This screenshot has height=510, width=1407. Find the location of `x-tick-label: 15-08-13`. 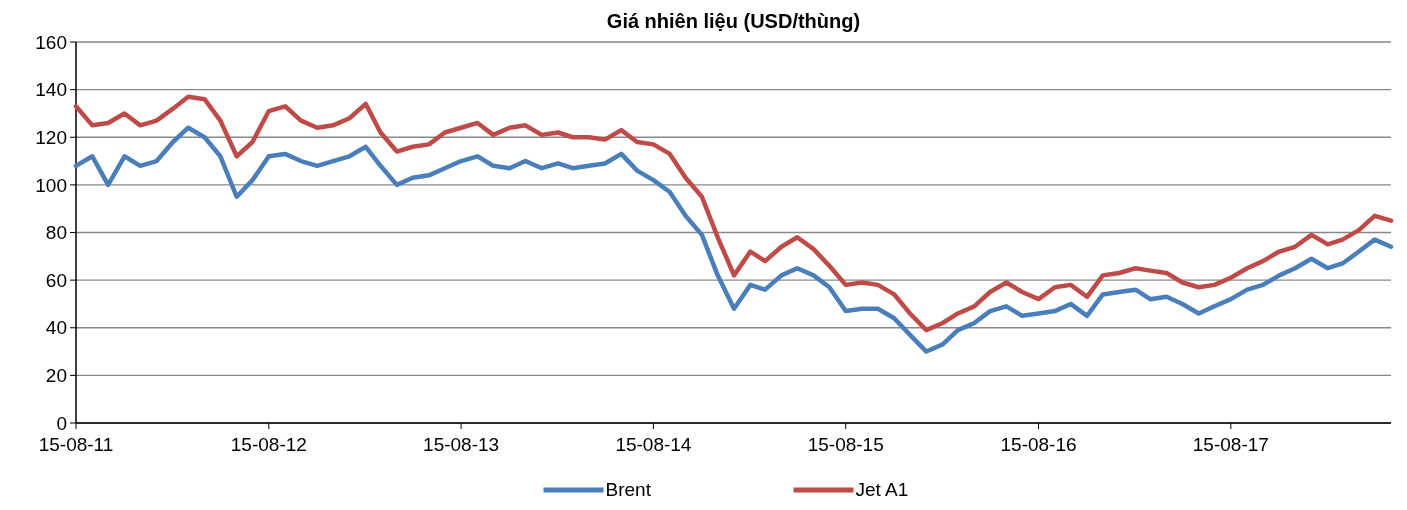

x-tick-label: 15-08-13 is located at coordinates (461, 444).